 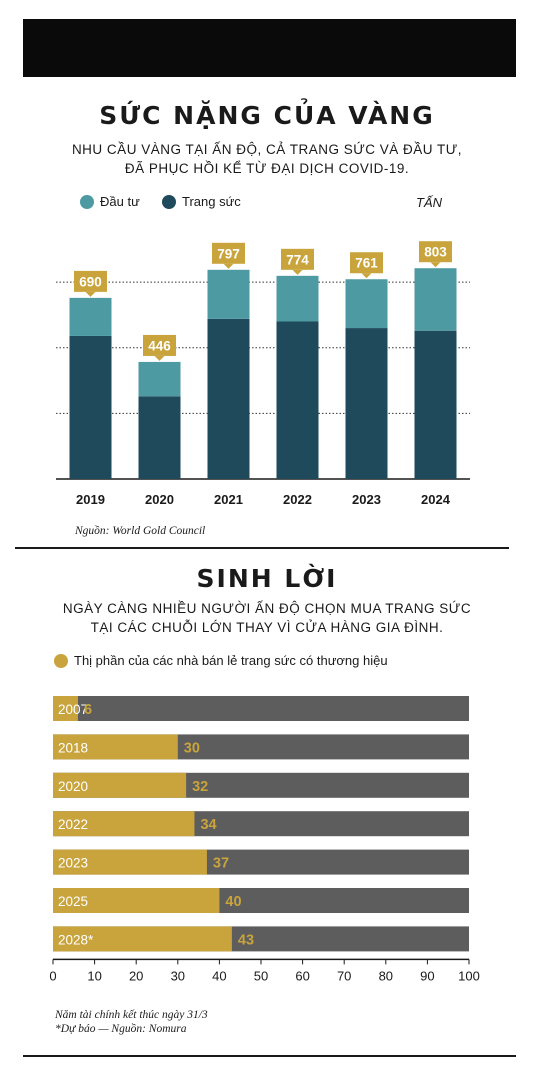 What do you see at coordinates (386, 975) in the screenshot?
I see `x-tick-label: 80` at bounding box center [386, 975].